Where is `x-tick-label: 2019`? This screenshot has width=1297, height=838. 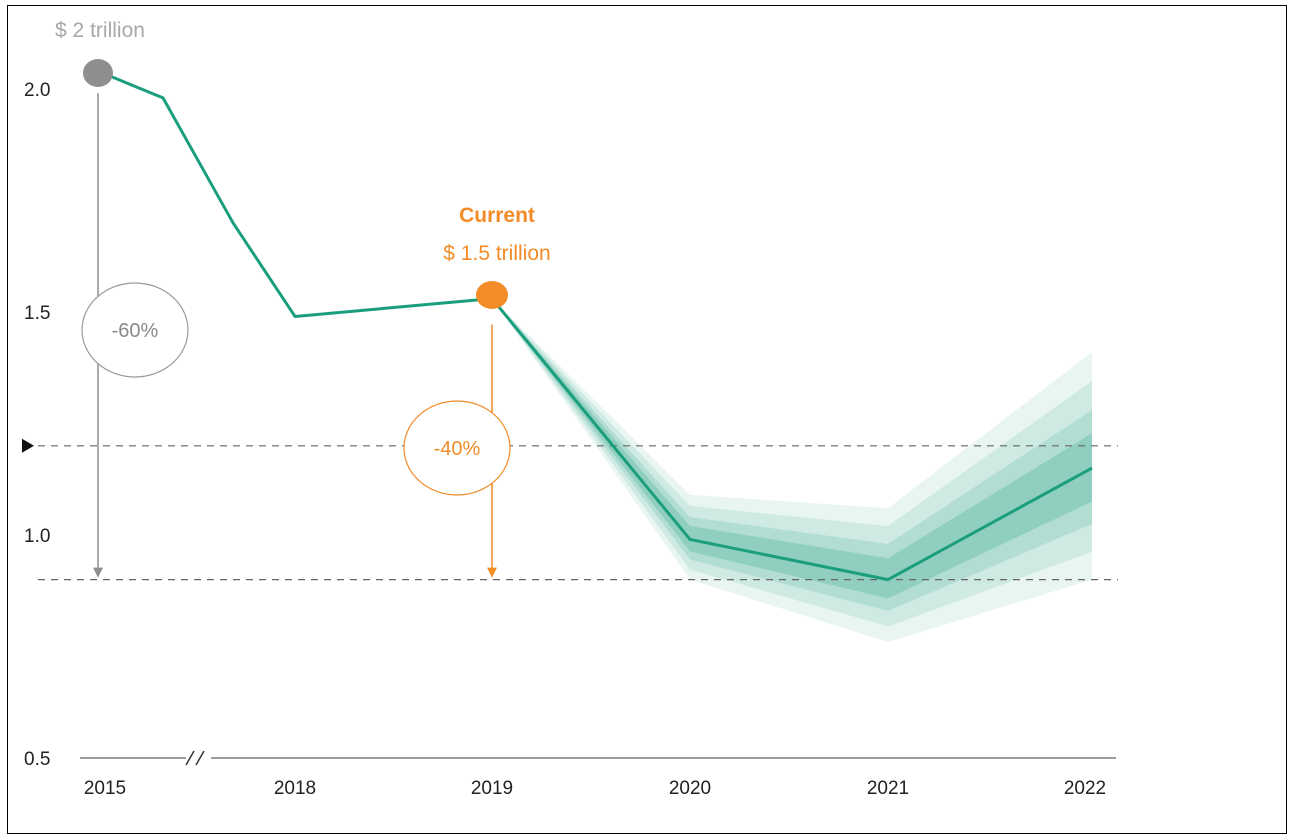
x-tick-label: 2019 is located at coordinates (492, 788).